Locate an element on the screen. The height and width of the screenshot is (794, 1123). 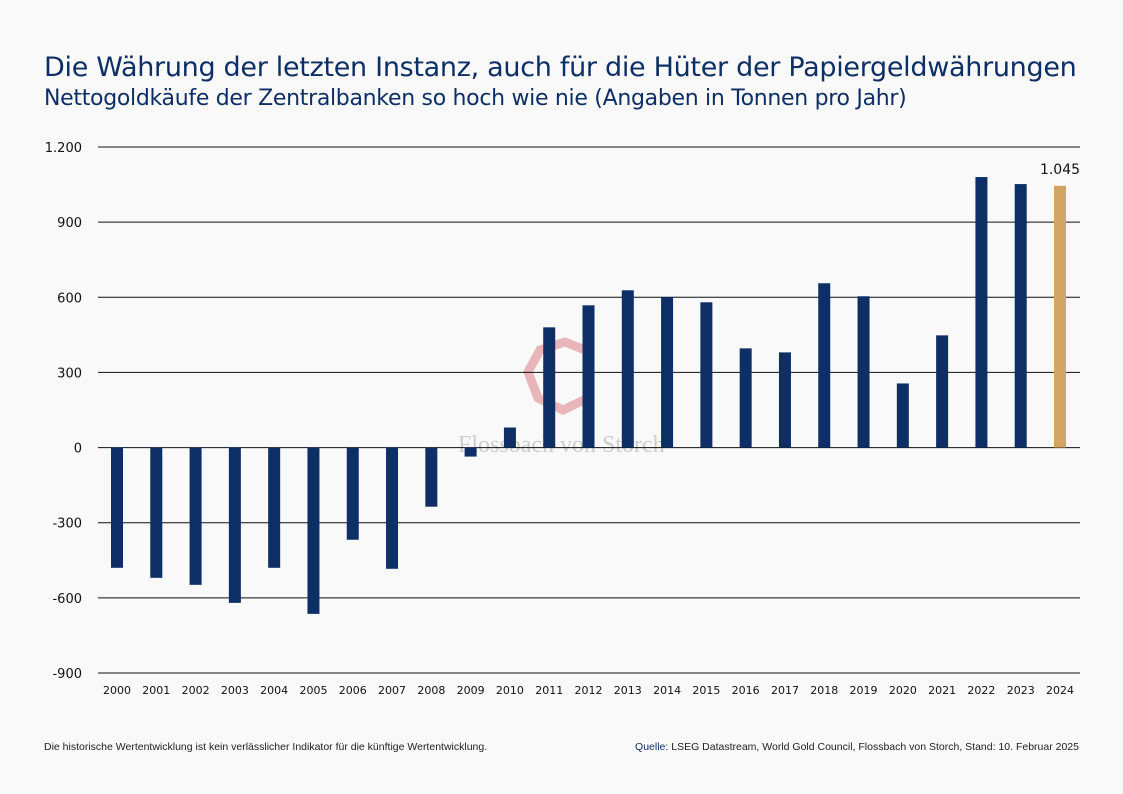
data-label: 1.045 is located at coordinates (1060, 170).